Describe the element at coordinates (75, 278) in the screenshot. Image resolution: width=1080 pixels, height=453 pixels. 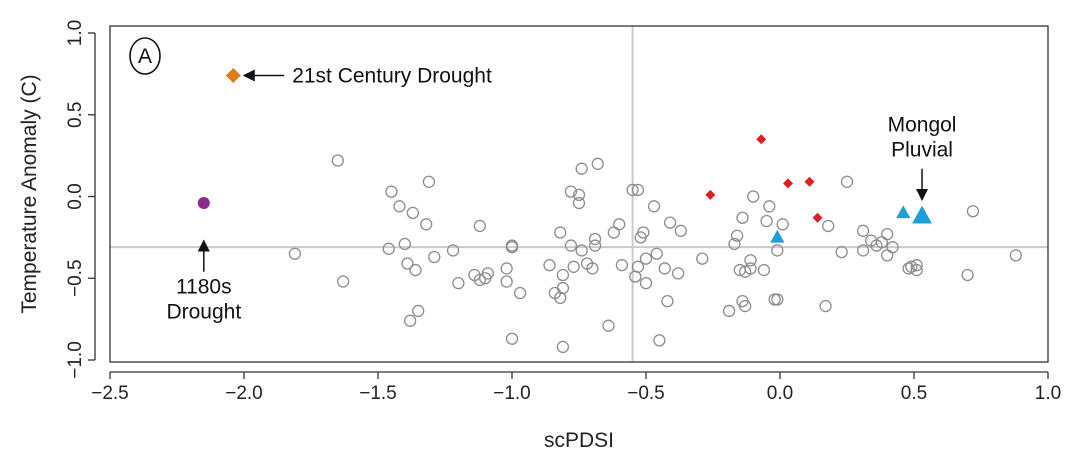
I see `y-tick-label: −0.5` at that location.